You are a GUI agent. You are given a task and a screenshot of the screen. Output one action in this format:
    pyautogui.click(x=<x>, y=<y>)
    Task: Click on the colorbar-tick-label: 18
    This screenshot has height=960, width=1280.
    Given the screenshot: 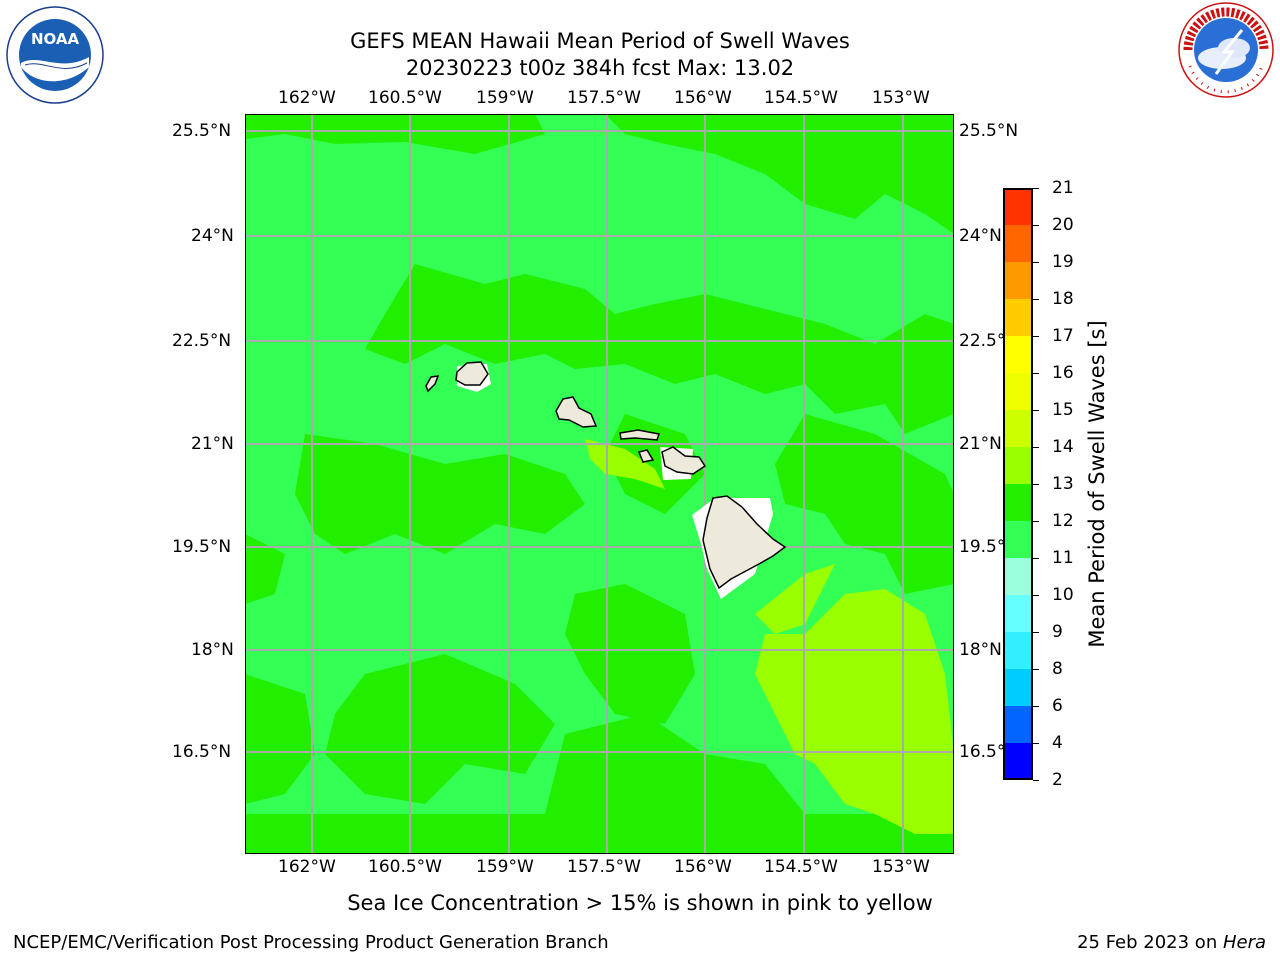 What is the action you would take?
    pyautogui.click(x=1063, y=299)
    